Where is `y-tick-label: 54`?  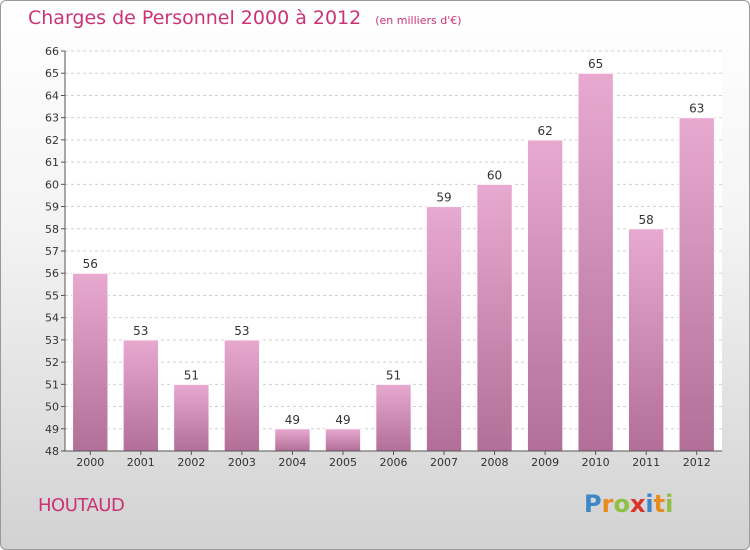 y-tick-label: 54 is located at coordinates (52, 318).